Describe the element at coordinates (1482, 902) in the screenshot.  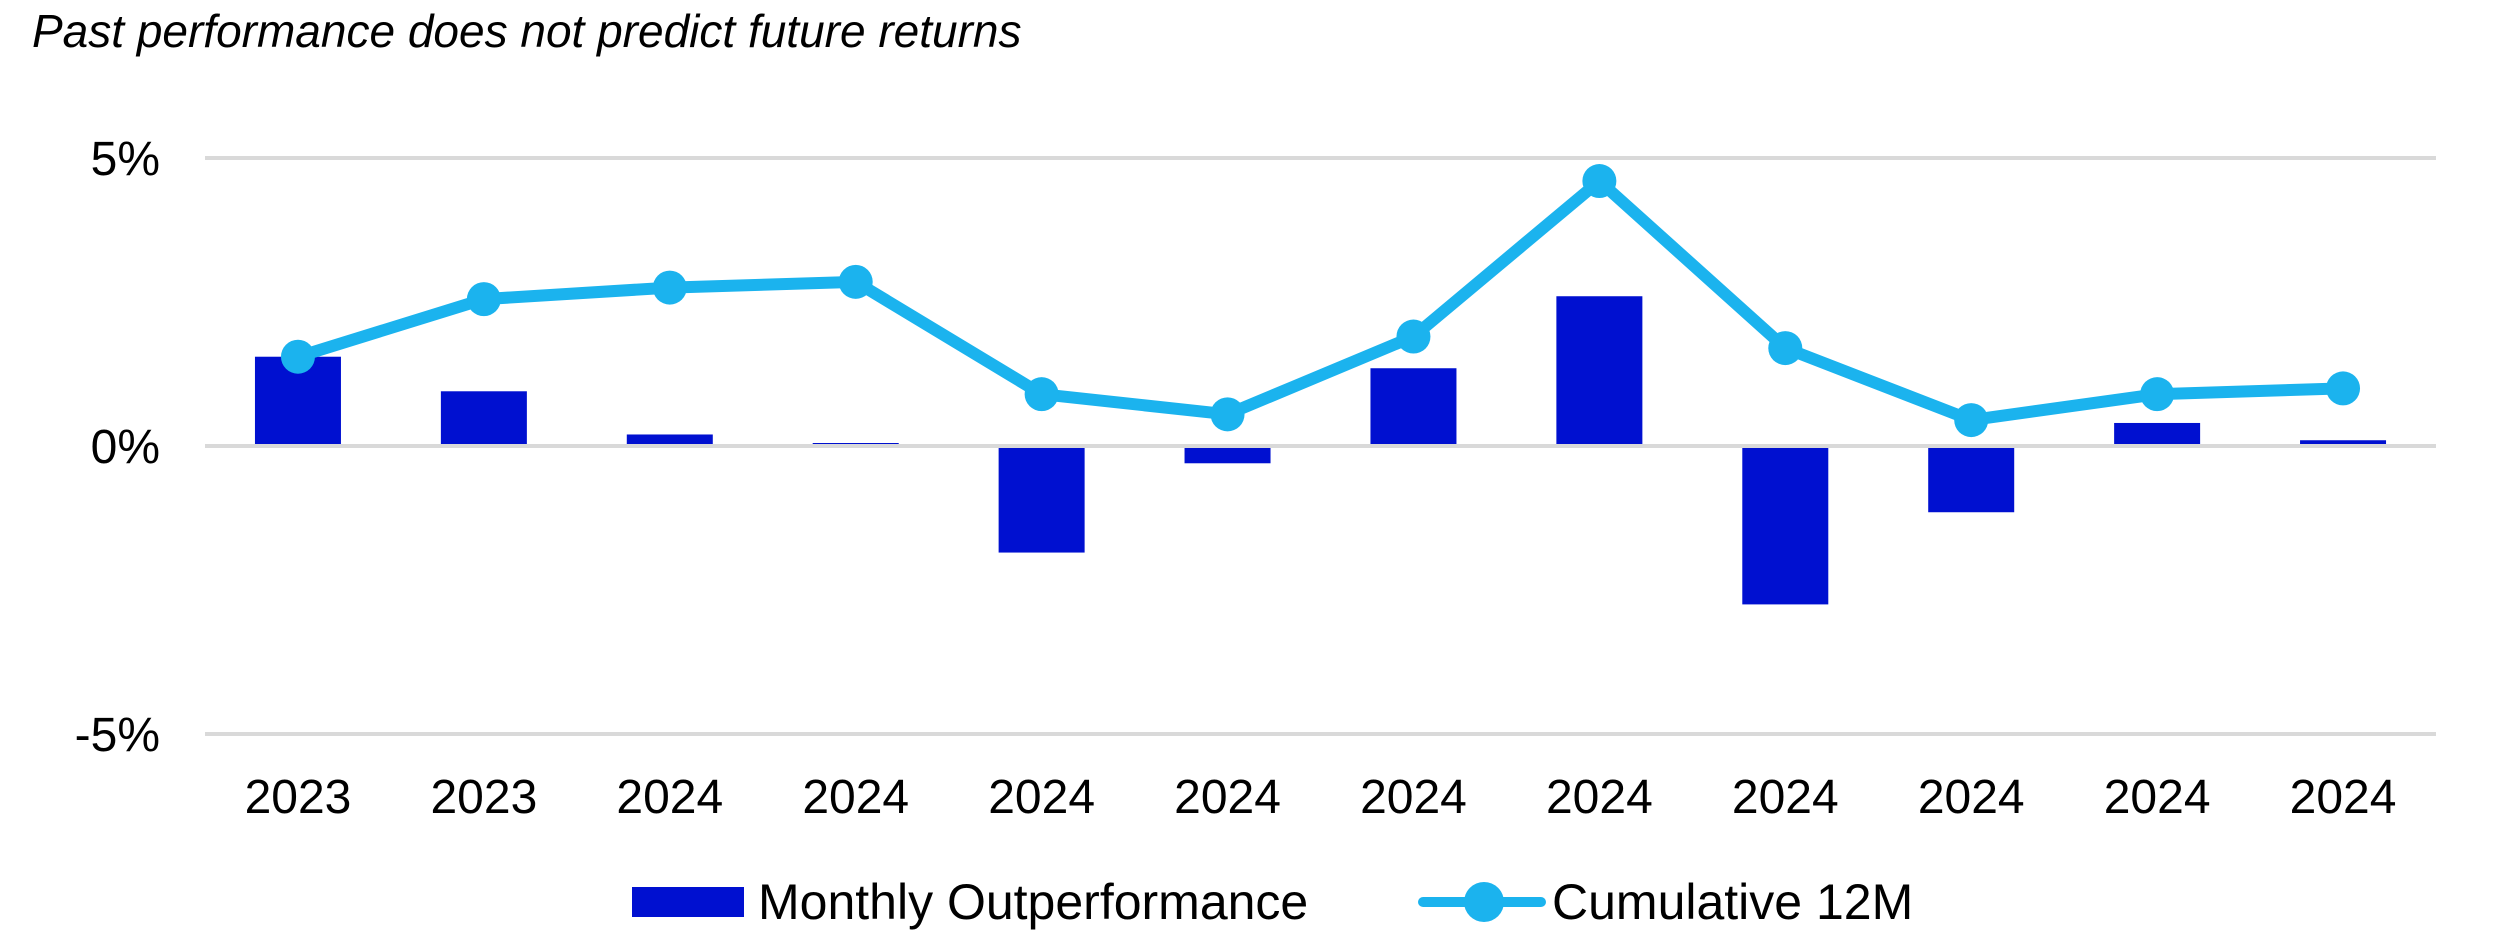
I see `legend-line-swatch` at that location.